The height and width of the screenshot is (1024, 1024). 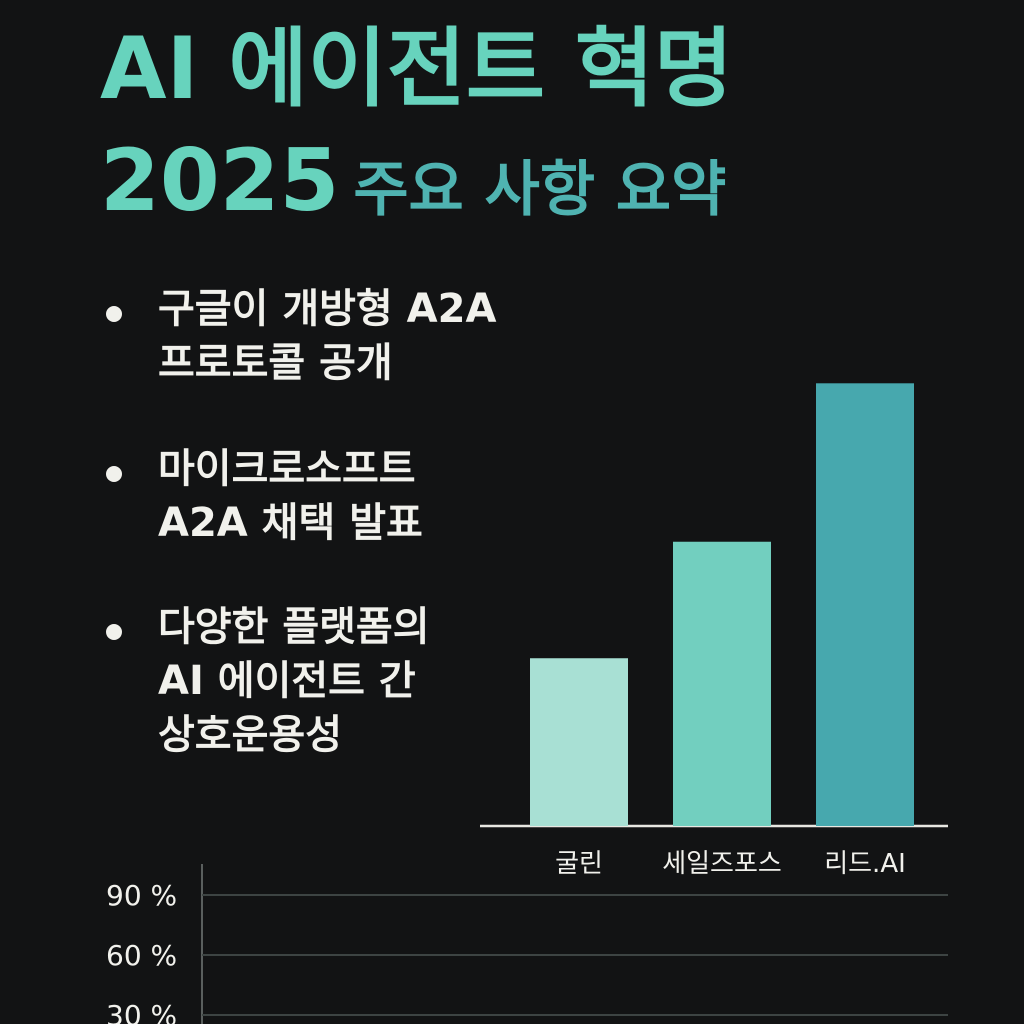 I want to click on title-year: 2025, so click(x=220, y=181).